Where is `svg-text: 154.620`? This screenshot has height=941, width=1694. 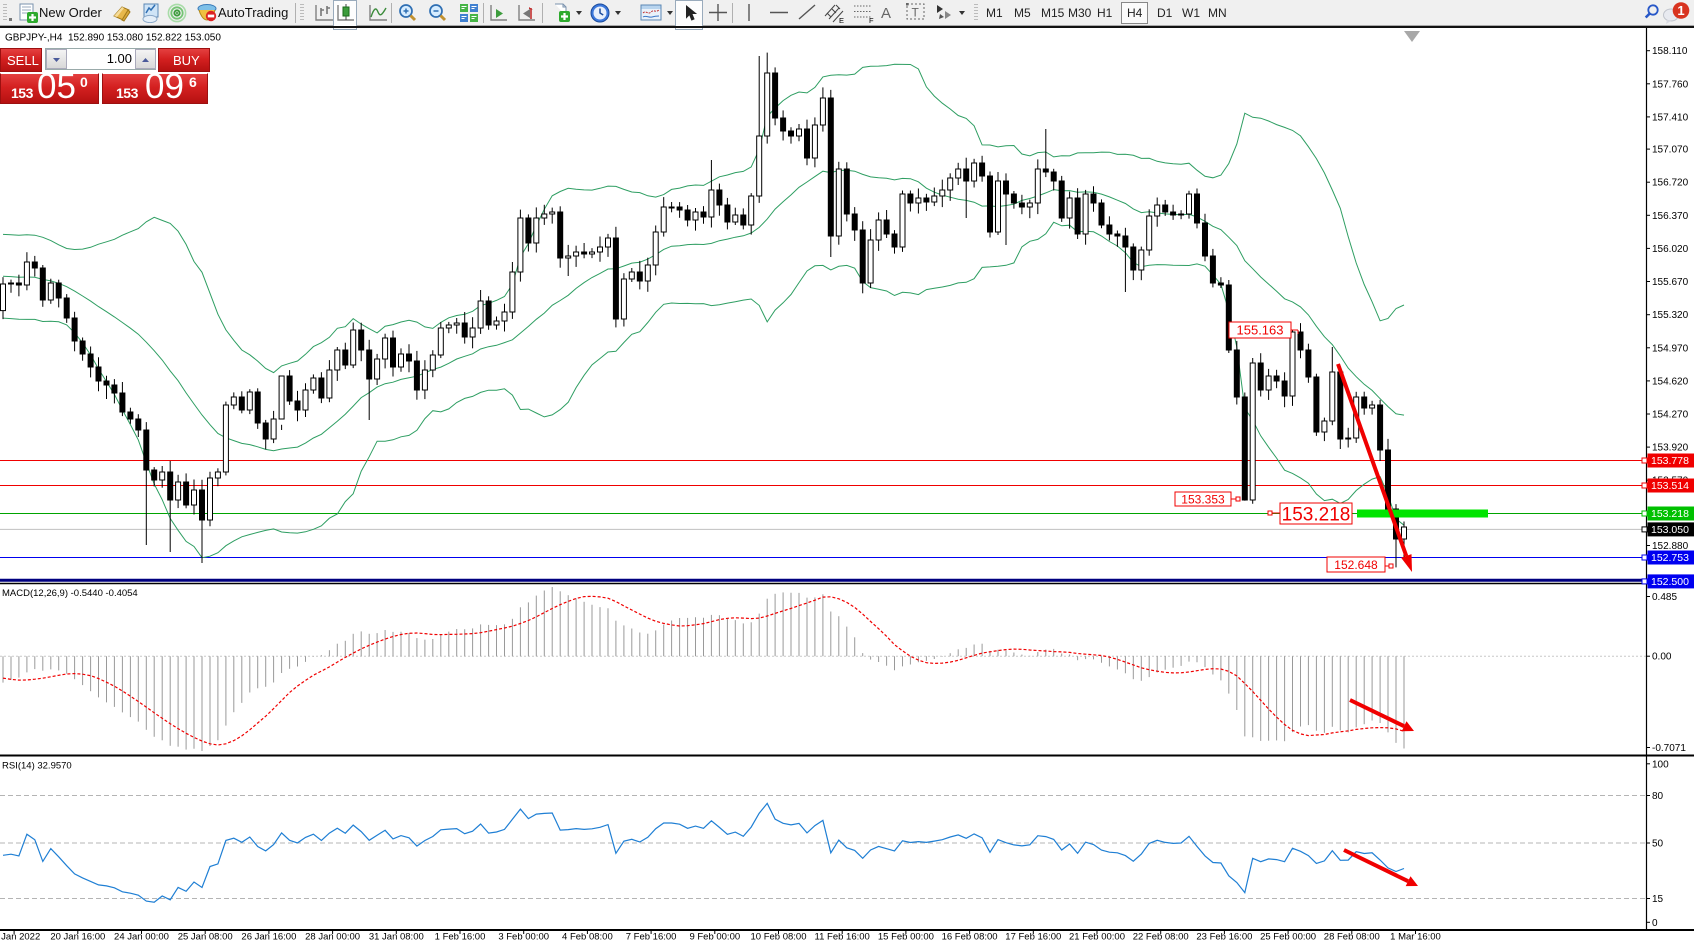
svg-text: 154.620 is located at coordinates (1670, 381).